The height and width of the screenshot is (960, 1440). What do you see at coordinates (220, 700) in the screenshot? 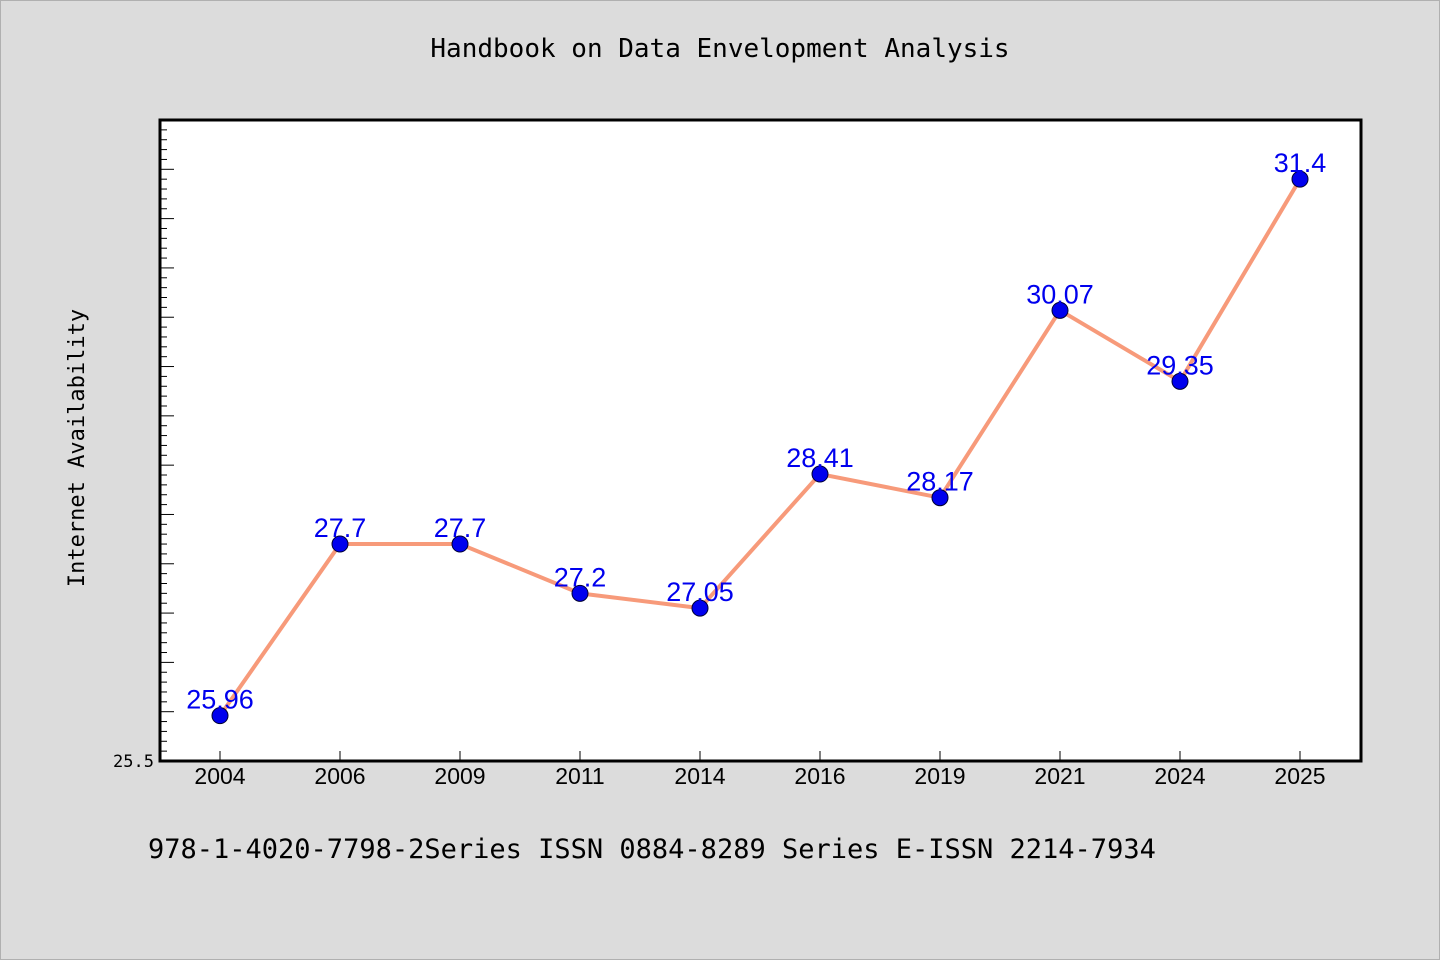
I see `data-label: 25.96` at bounding box center [220, 700].